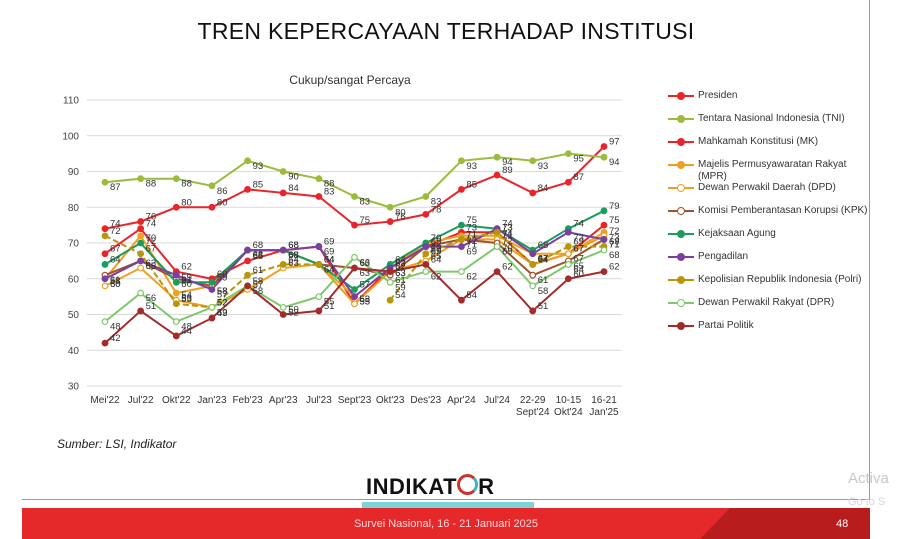  What do you see at coordinates (578, 159) in the screenshot?
I see `data-label: 95` at bounding box center [578, 159].